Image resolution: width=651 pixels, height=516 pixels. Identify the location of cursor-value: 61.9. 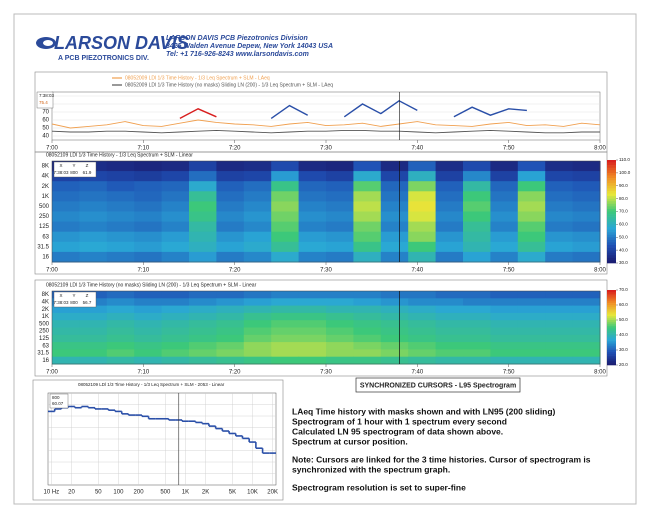
(87, 172).